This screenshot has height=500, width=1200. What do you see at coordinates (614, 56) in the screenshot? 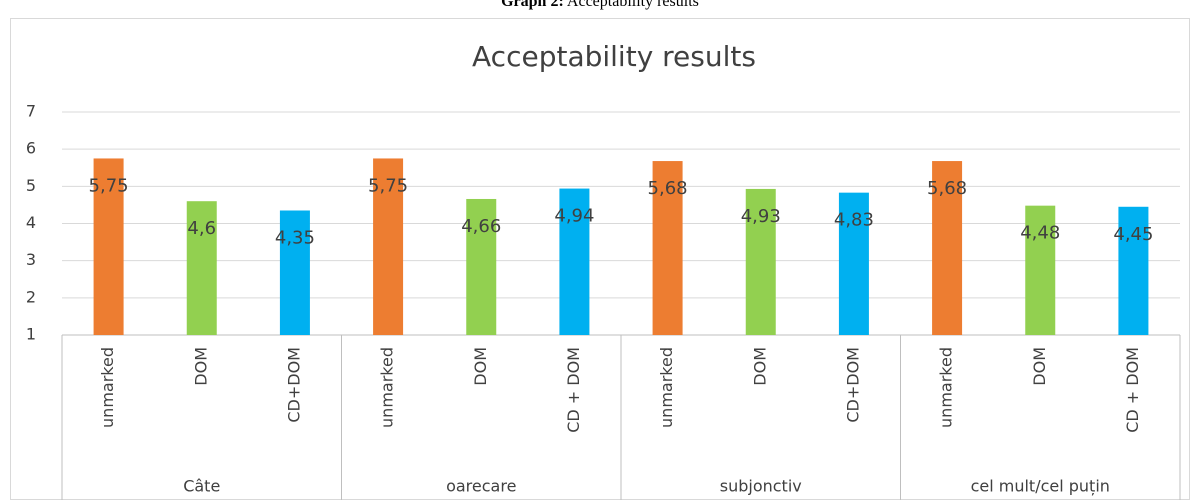
I see `chart-title: Acceptability results` at bounding box center [614, 56].